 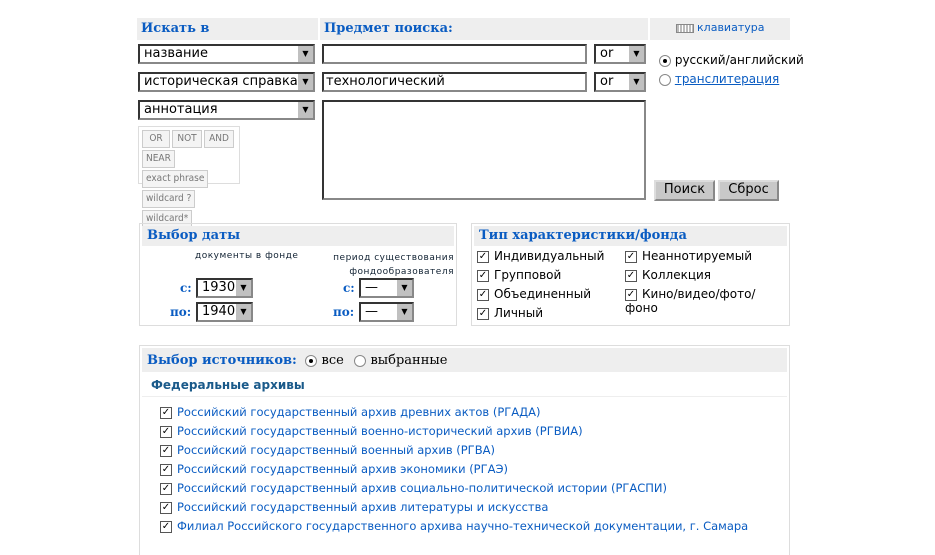 I want to click on subject-header: Предмет поиска:, so click(x=484, y=29).